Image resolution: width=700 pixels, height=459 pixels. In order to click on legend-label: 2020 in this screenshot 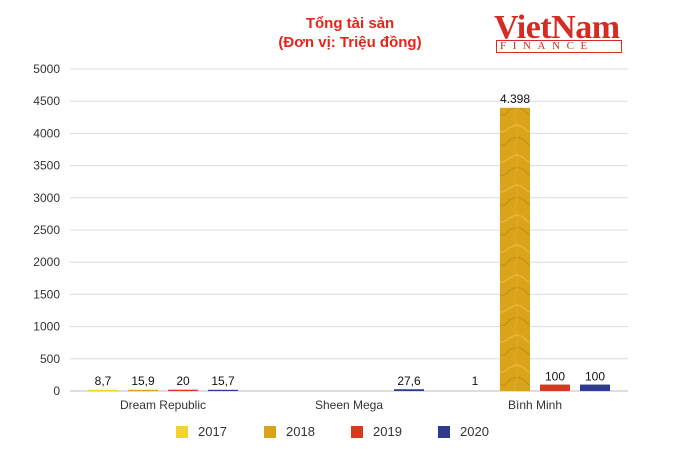, I will do `click(474, 431)`.